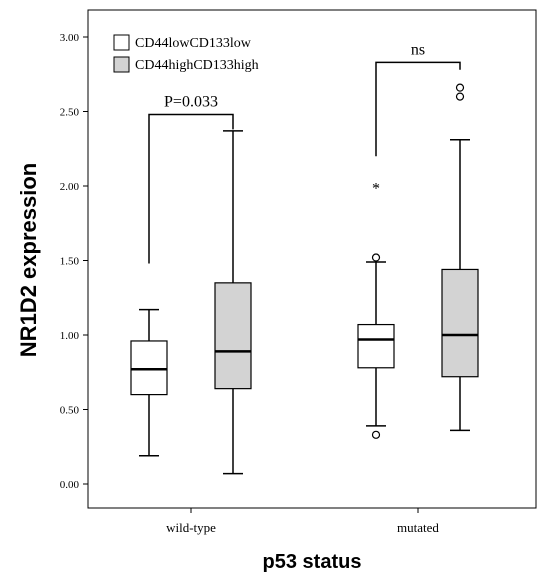  What do you see at coordinates (70, 262) in the screenshot?
I see `y-tick-label: 1.50` at bounding box center [70, 262].